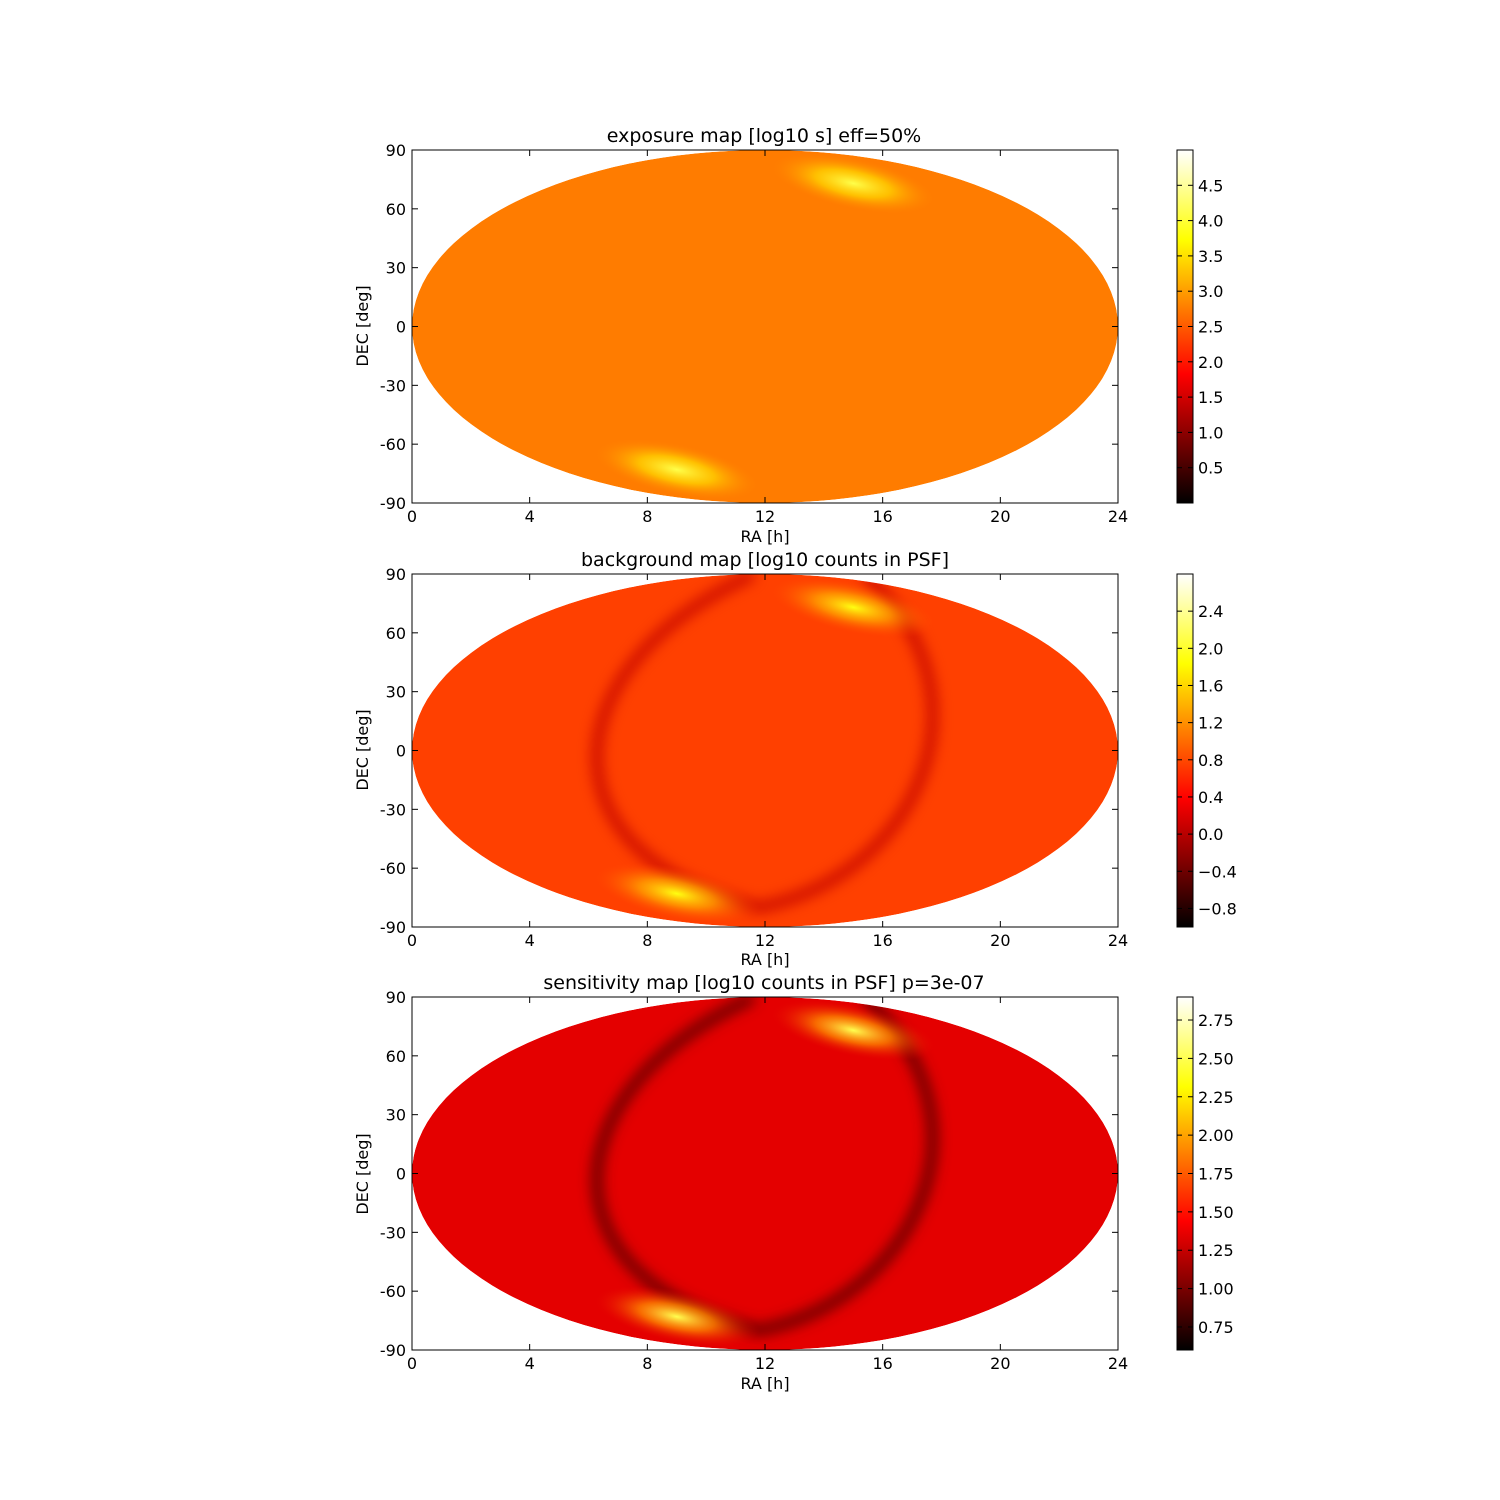 The image size is (1500, 1500). Describe the element at coordinates (362, 749) in the screenshot. I see `background-map-ylabel: DEC [deg]` at that location.